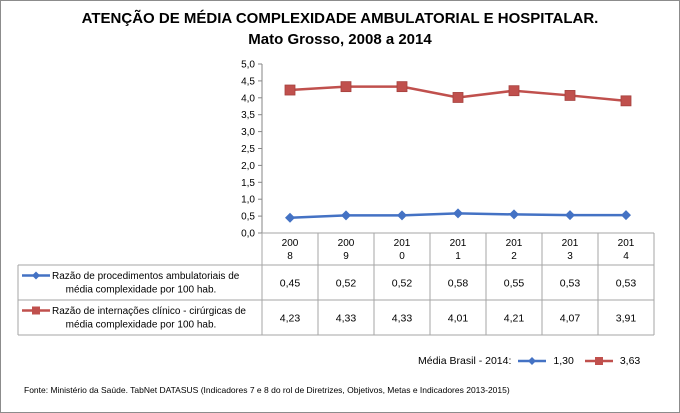 The width and height of the screenshot is (680, 413). Describe the element at coordinates (290, 319) in the screenshot. I see `table-value: 4,23` at that location.